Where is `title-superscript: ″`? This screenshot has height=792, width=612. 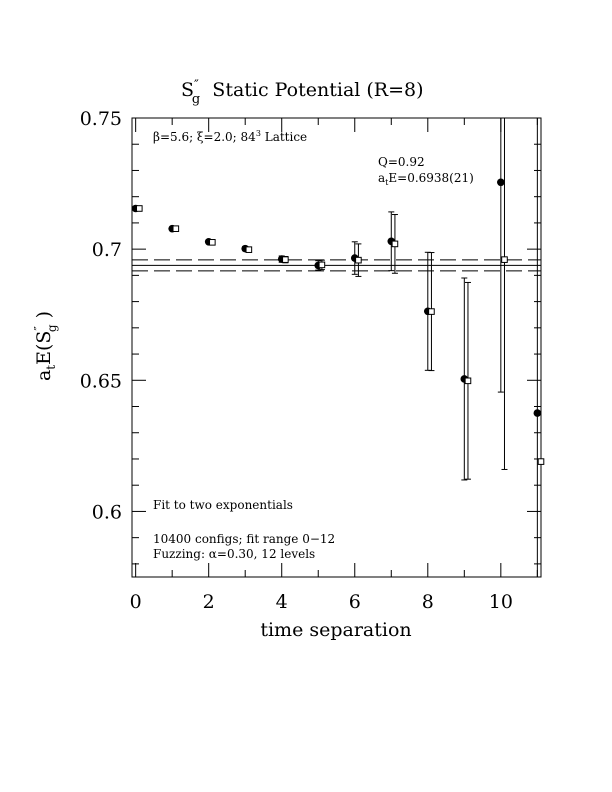
title-superscript: ″ is located at coordinates (196, 85).